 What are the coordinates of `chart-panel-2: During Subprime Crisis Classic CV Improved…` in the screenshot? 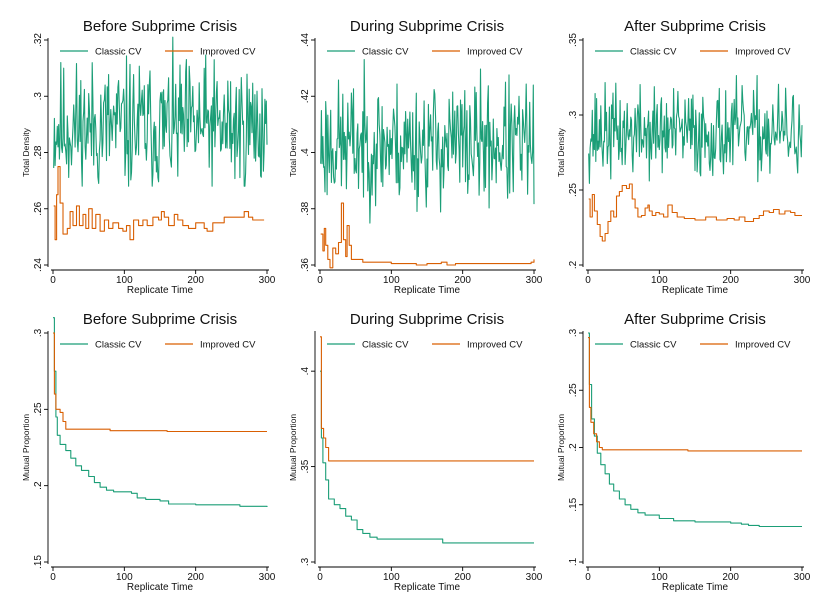 It's located at (415, 157).